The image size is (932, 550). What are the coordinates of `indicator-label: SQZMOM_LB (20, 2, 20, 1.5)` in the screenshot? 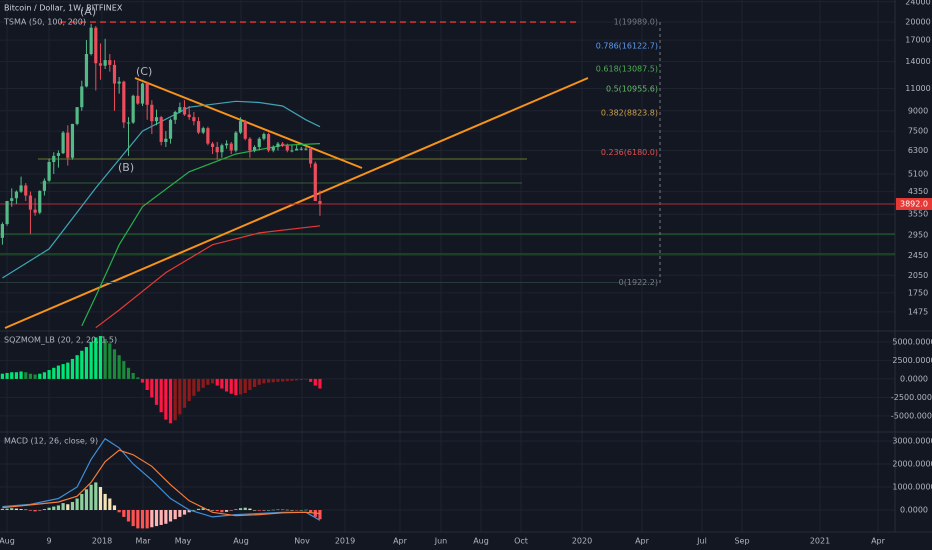 It's located at (60, 340).